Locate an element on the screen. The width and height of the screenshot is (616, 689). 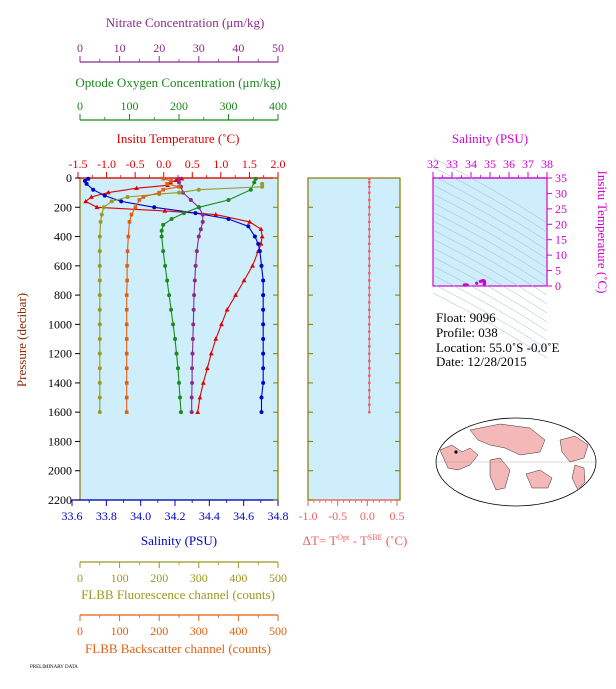
salinity-axis-tick-label: 34.2 is located at coordinates (175, 516).